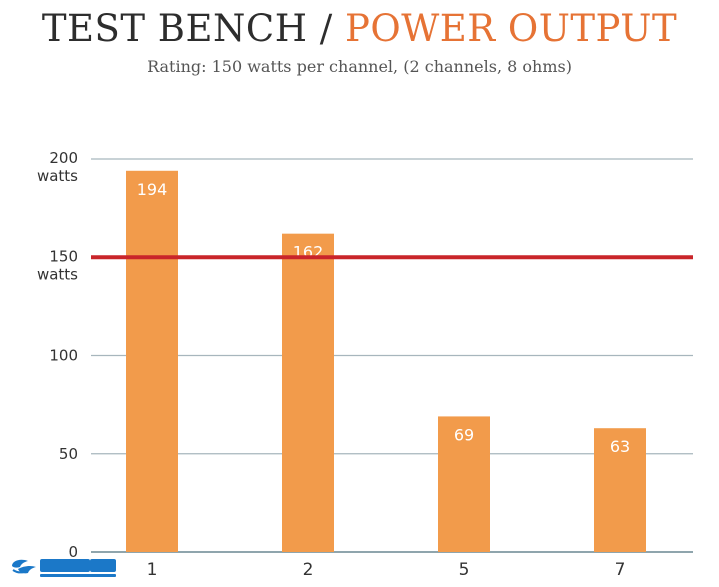  I want to click on y-tick-label: 0, so click(73, 552).